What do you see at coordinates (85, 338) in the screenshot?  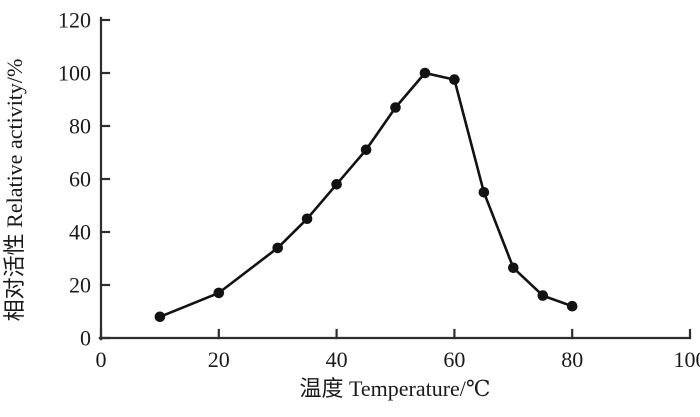 I see `y-tick-label: 0` at bounding box center [85, 338].